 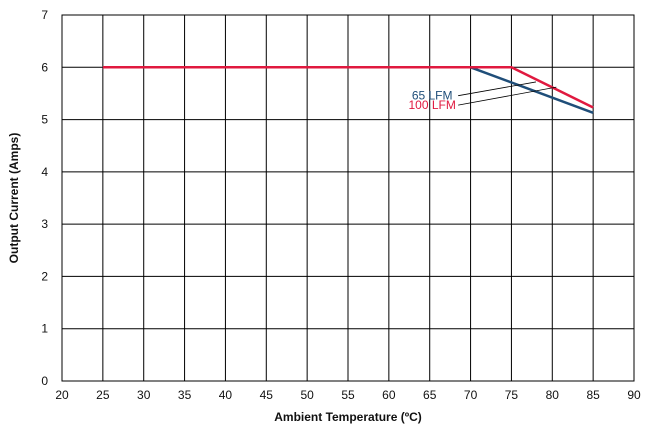 I want to click on x-tick-labels: 20 25 30 35 40 45 50 55 60 65 70 75 80 85 90, so click(x=348, y=395).